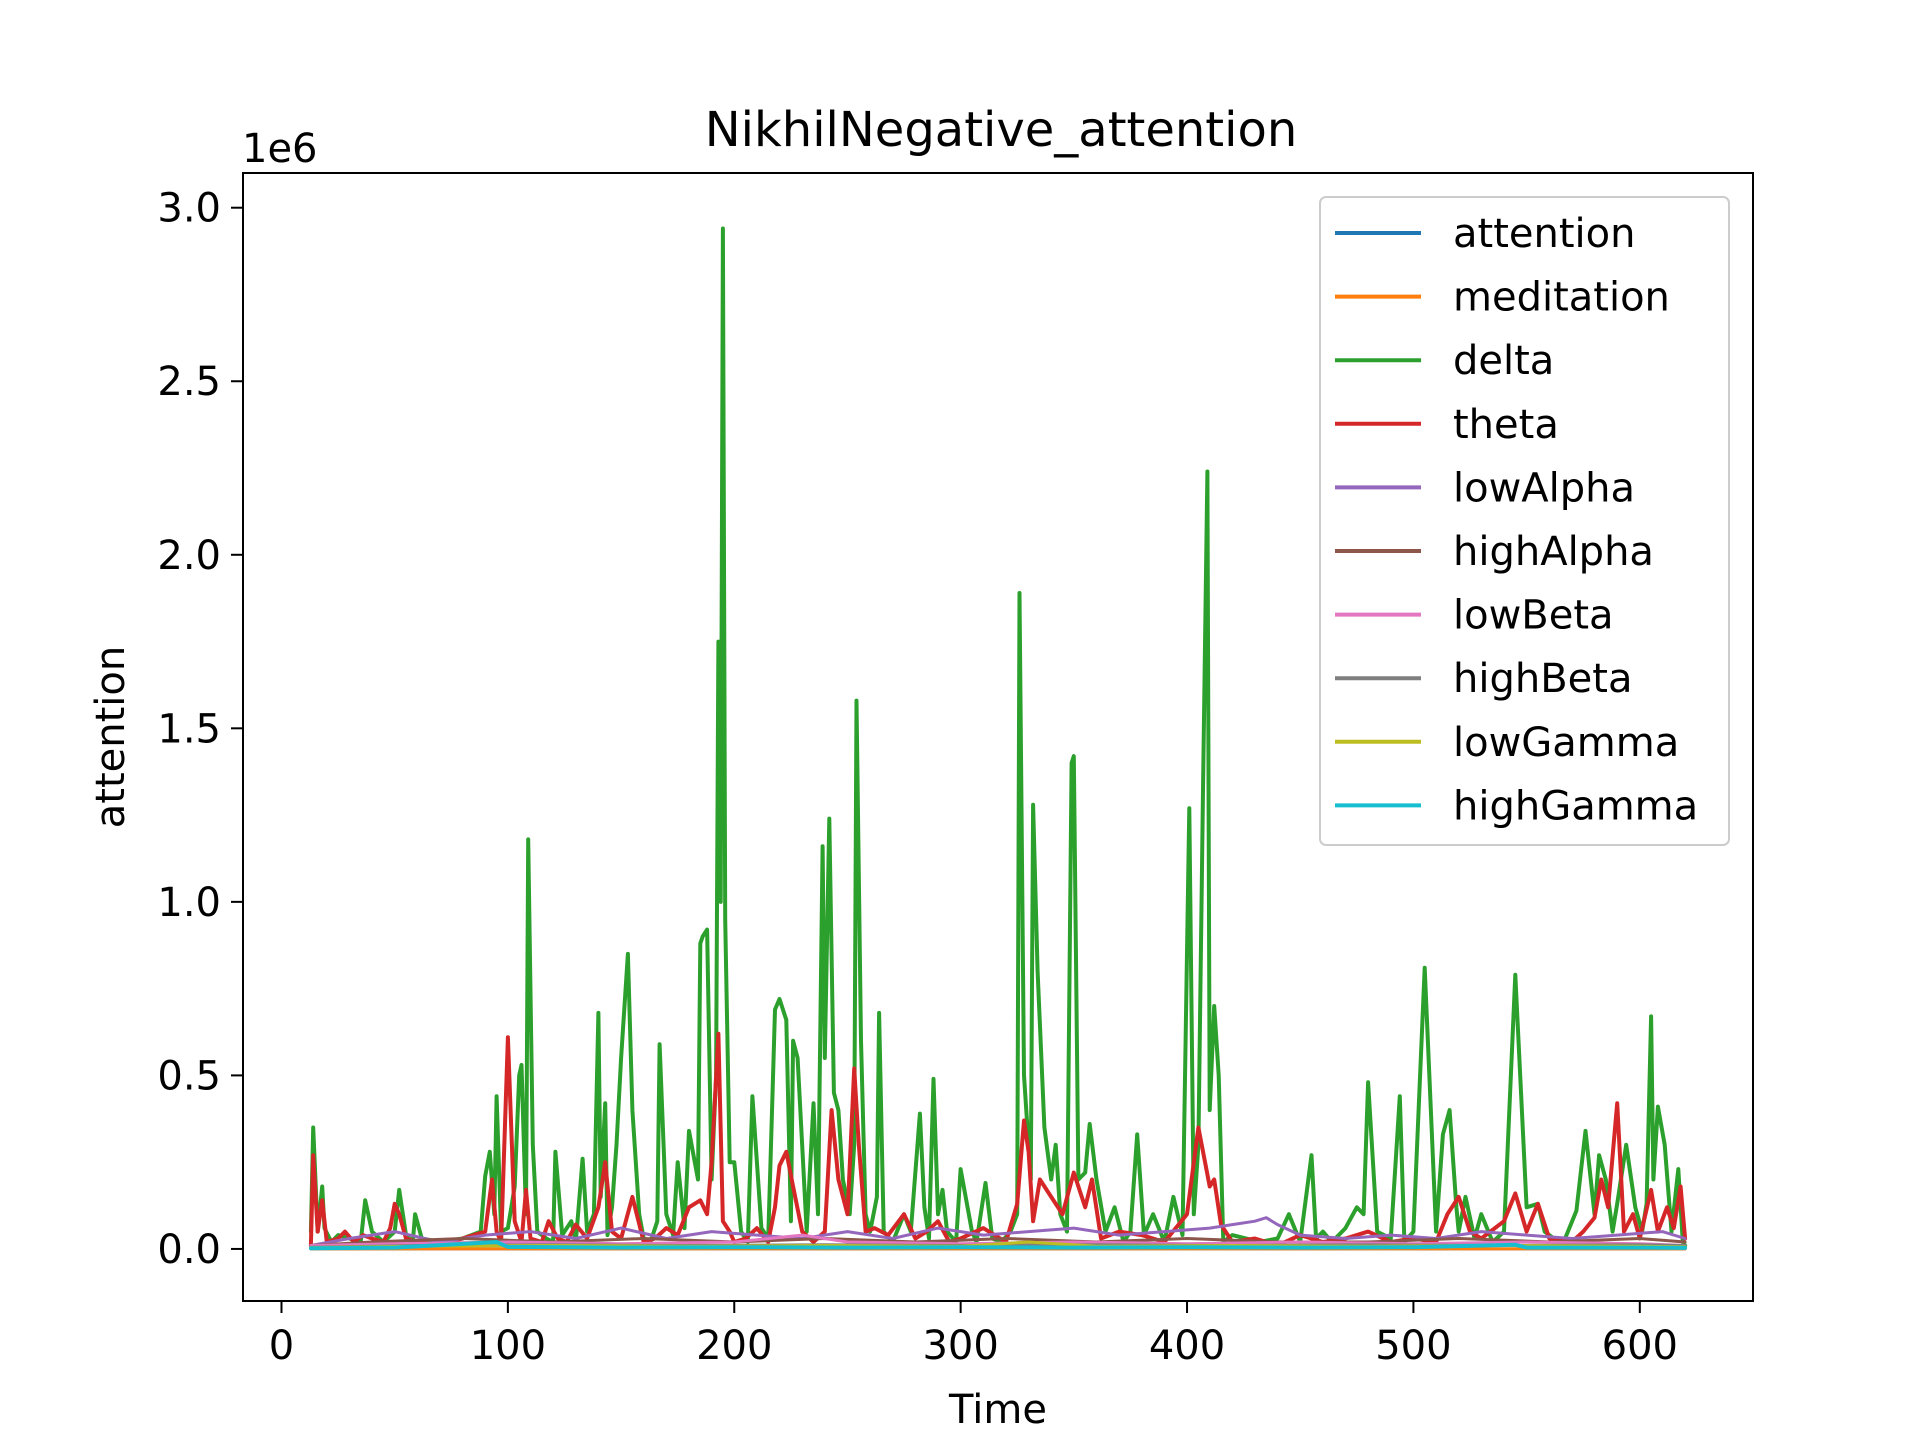 The image size is (1920, 1440). Describe the element at coordinates (1640, 1346) in the screenshot. I see `x-tick-label: 600` at that location.